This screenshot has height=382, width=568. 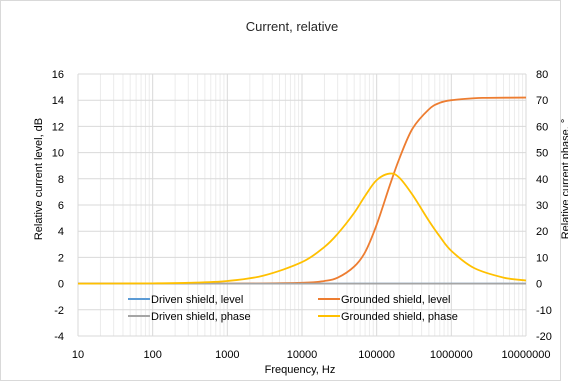 What do you see at coordinates (197, 300) in the screenshot?
I see `legend-label: Driven shield, level` at bounding box center [197, 300].